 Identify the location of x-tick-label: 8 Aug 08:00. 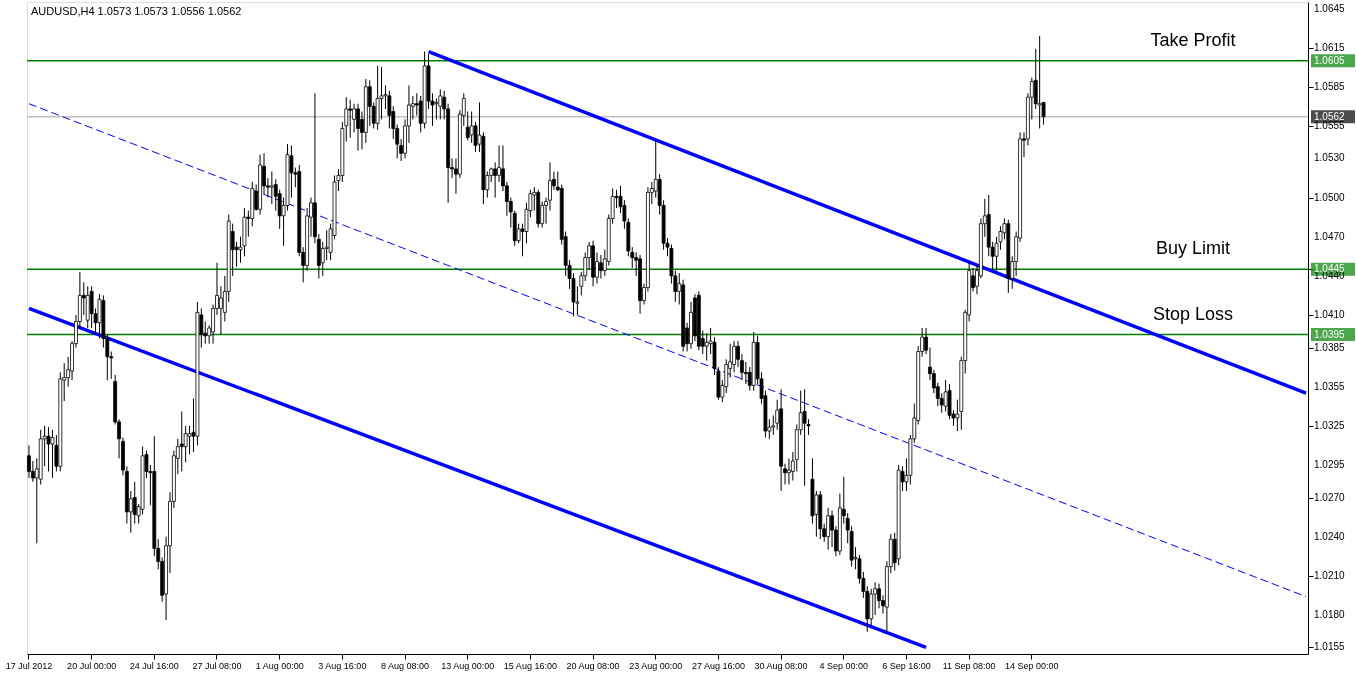
(405, 665).